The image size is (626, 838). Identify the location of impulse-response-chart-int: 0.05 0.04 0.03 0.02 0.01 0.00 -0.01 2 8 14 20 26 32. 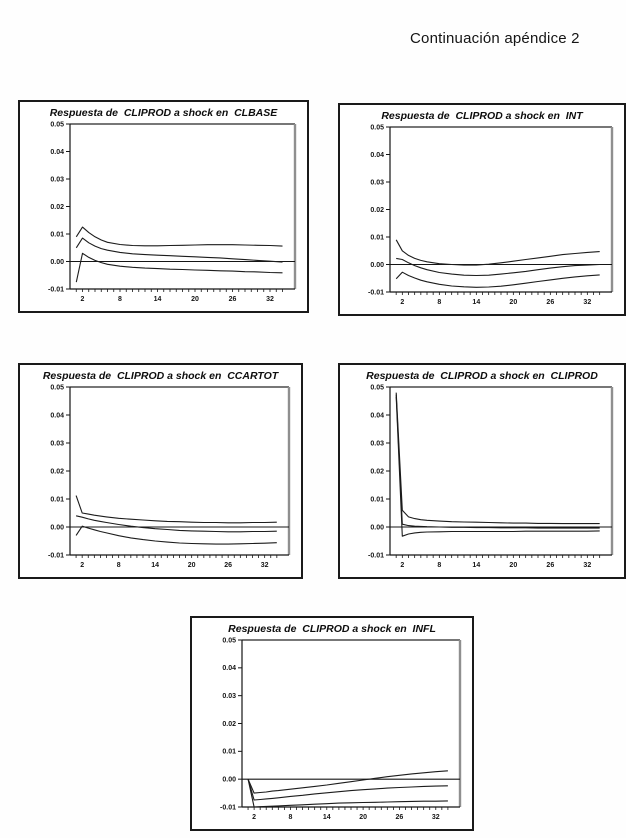
(491, 215).